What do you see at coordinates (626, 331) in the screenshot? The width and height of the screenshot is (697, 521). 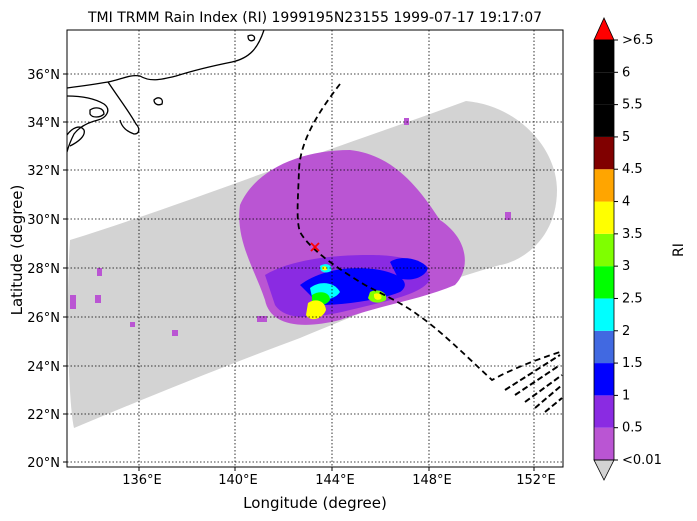 I see `colorbar-tick-label: 2` at bounding box center [626, 331].